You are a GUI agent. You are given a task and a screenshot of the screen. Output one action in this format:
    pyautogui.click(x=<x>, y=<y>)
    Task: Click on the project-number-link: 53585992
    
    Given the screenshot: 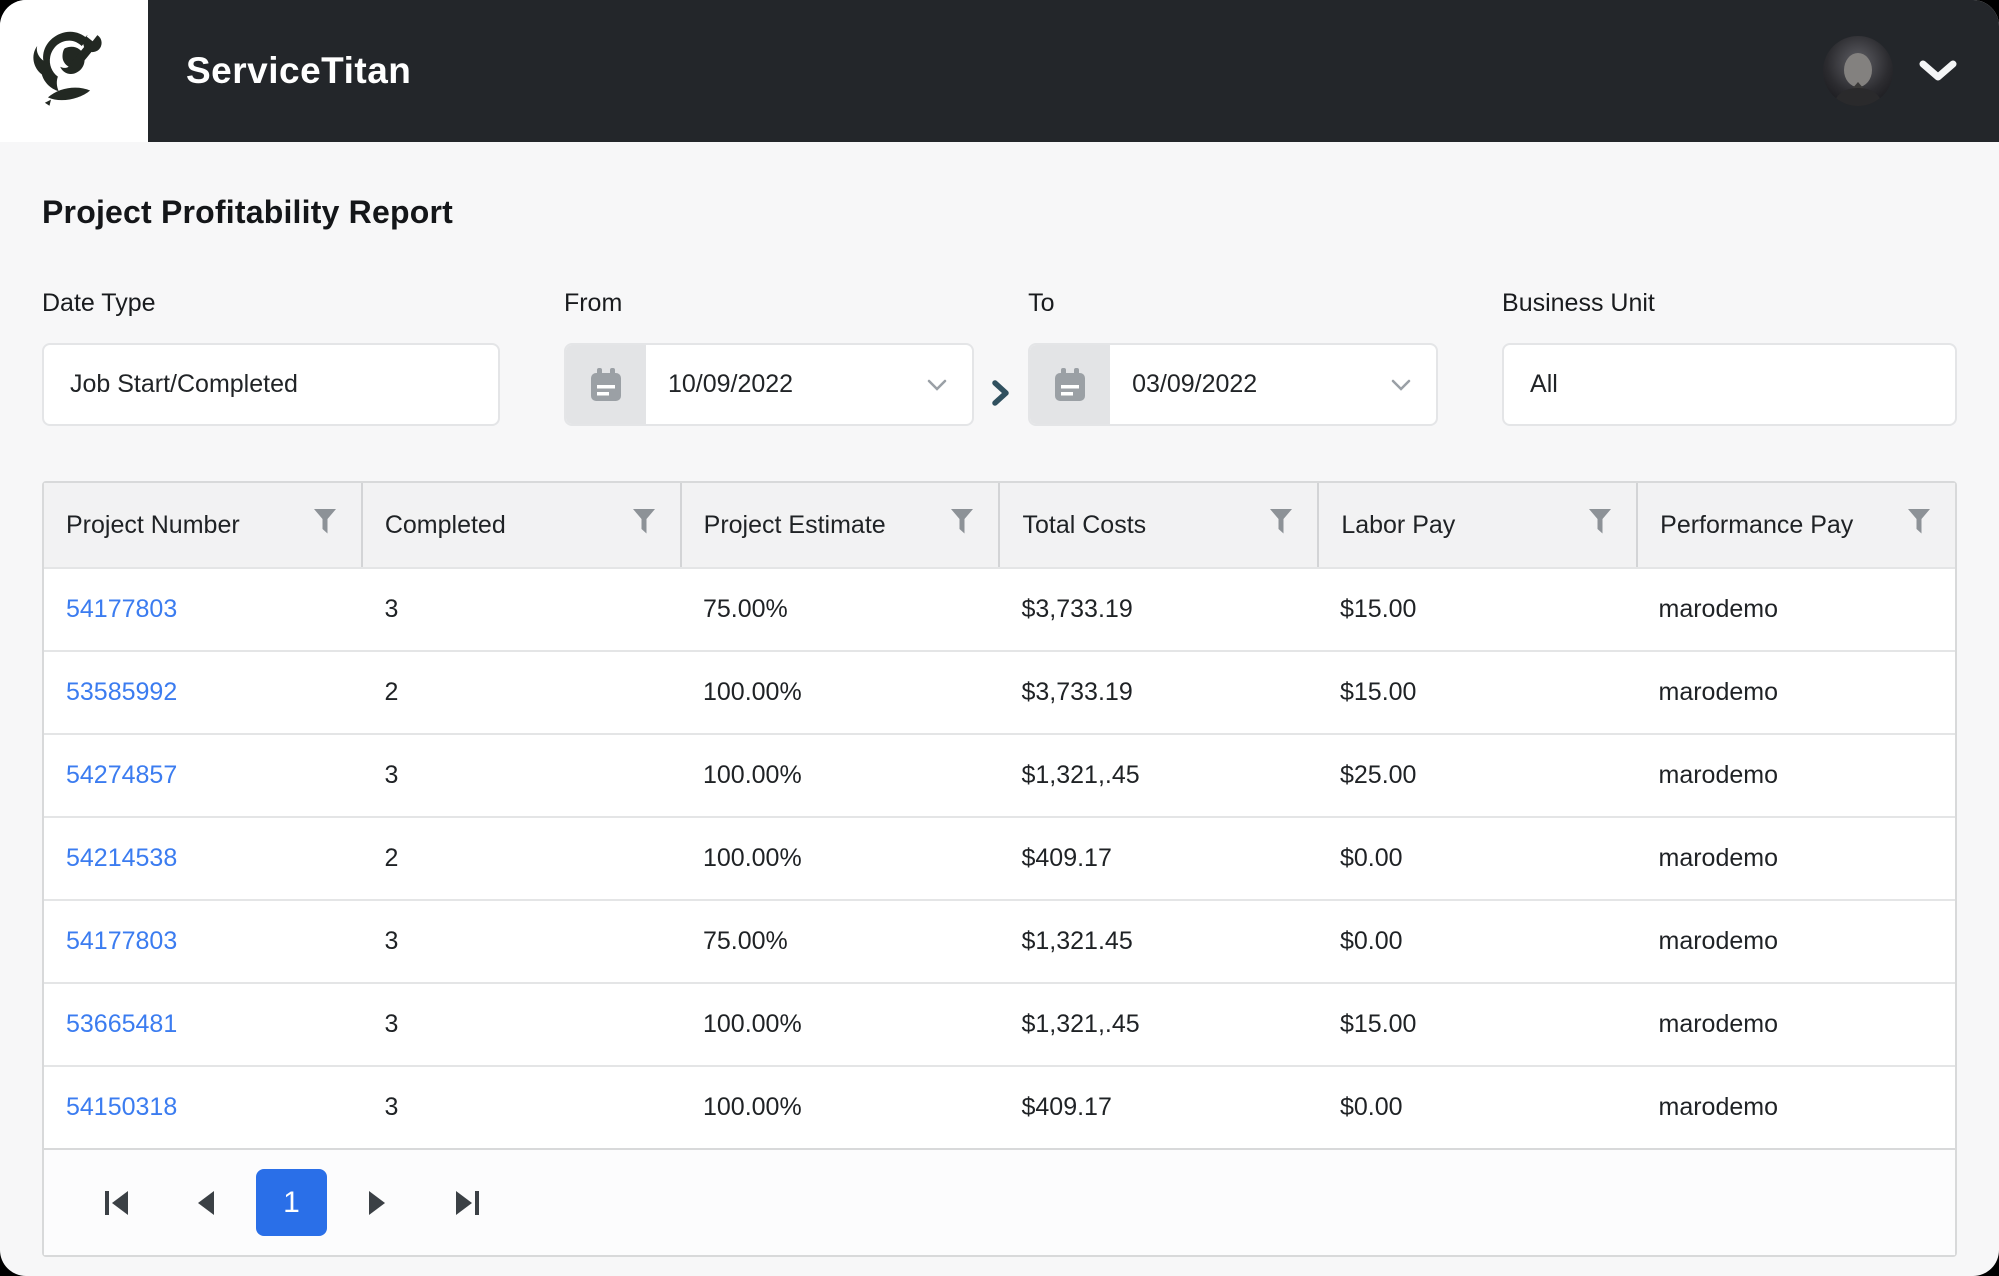 What is the action you would take?
    pyautogui.click(x=122, y=692)
    